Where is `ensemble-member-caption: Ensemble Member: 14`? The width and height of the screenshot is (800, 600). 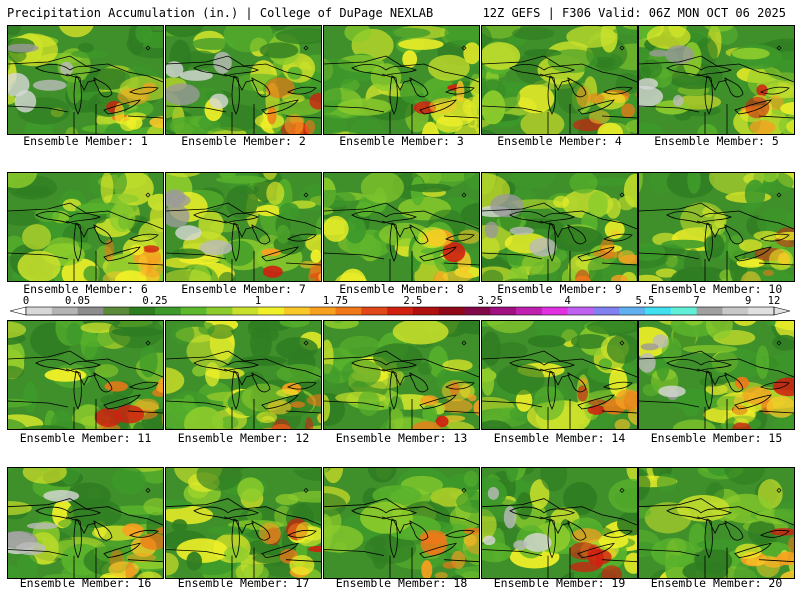
ensemble-member-caption: Ensemble Member: 14 is located at coordinates (559, 438).